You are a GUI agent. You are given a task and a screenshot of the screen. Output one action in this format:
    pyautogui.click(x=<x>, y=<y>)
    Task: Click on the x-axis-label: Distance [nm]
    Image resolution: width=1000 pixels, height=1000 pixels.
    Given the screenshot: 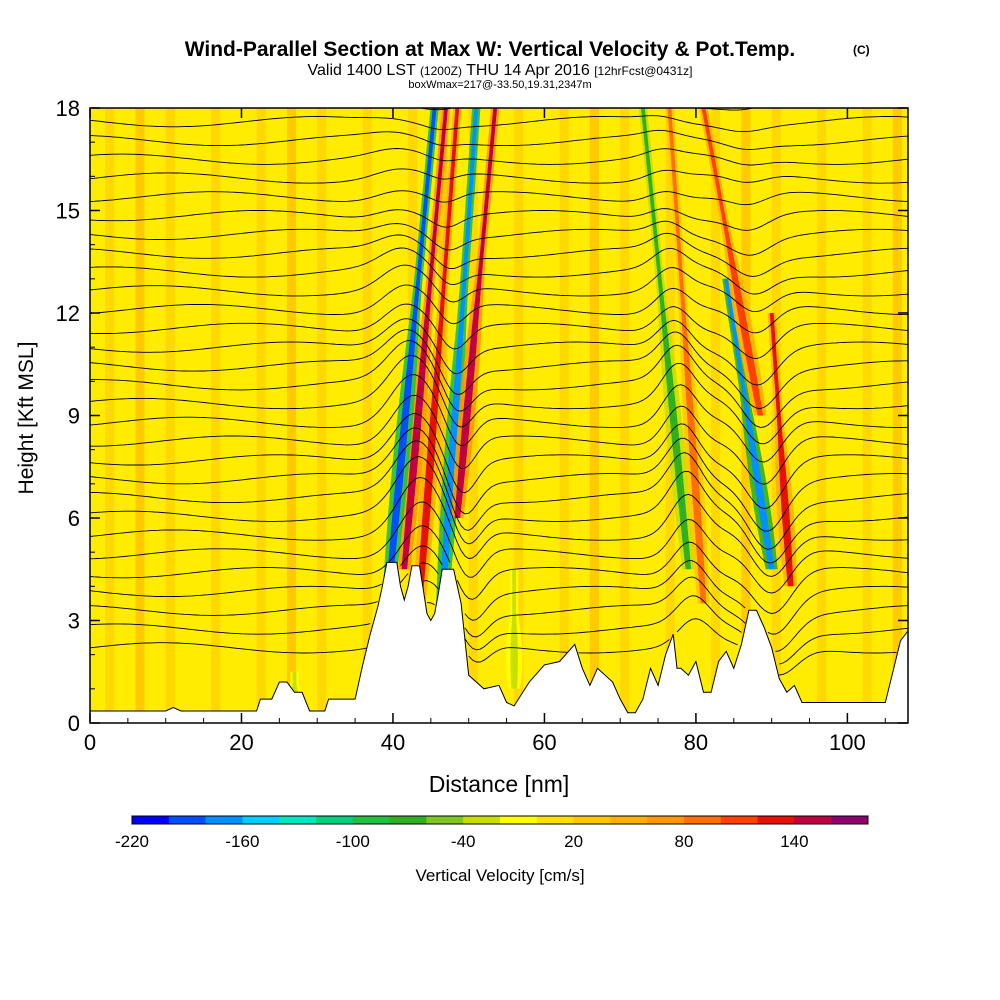 What is the action you would take?
    pyautogui.click(x=499, y=784)
    